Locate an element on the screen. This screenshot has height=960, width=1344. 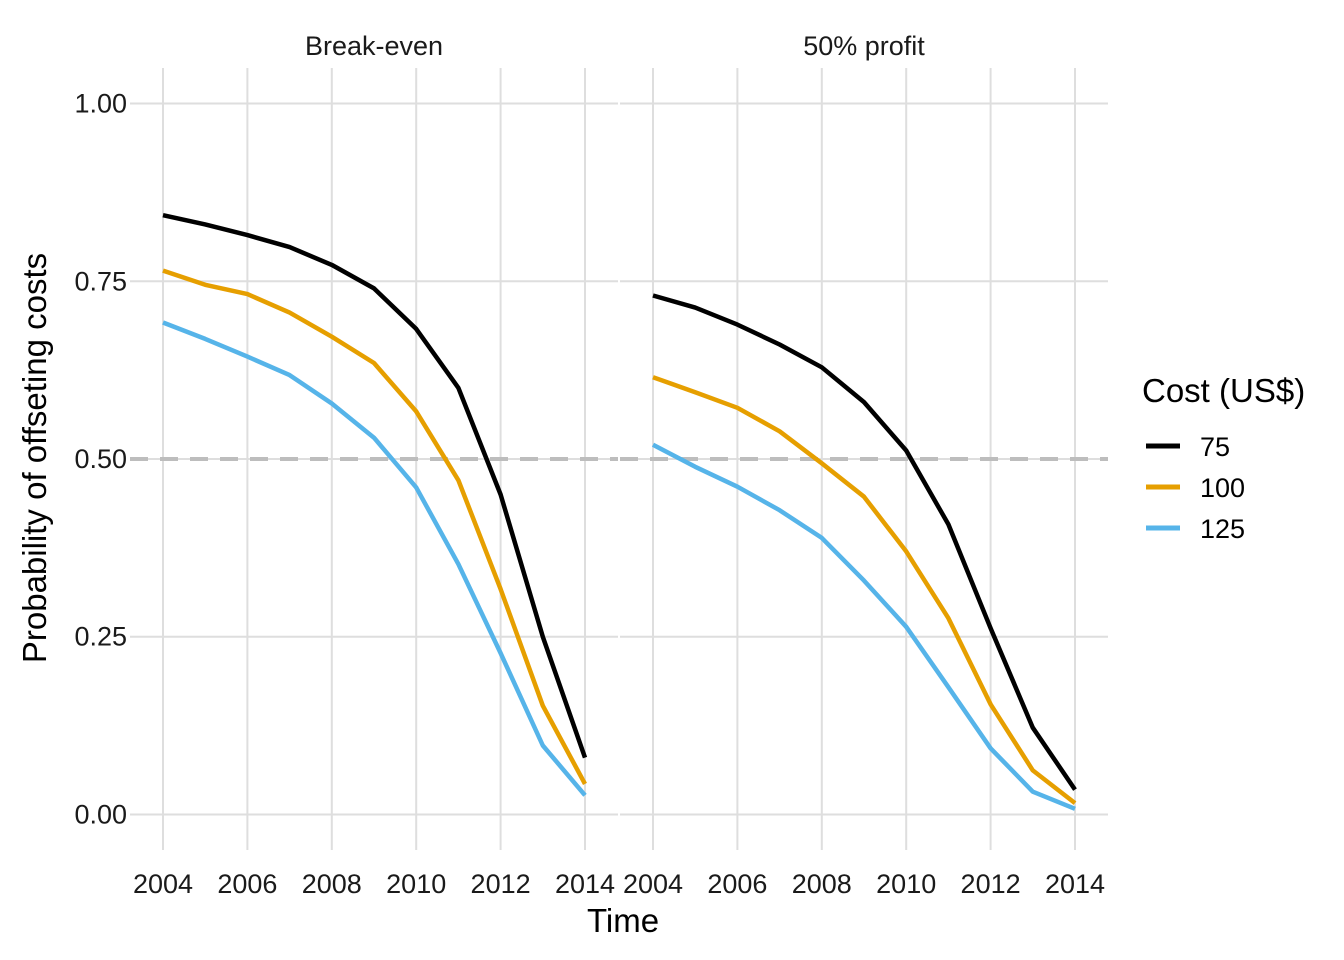
legend: Cost (US$) 75 100 125 is located at coordinates (1223, 458).